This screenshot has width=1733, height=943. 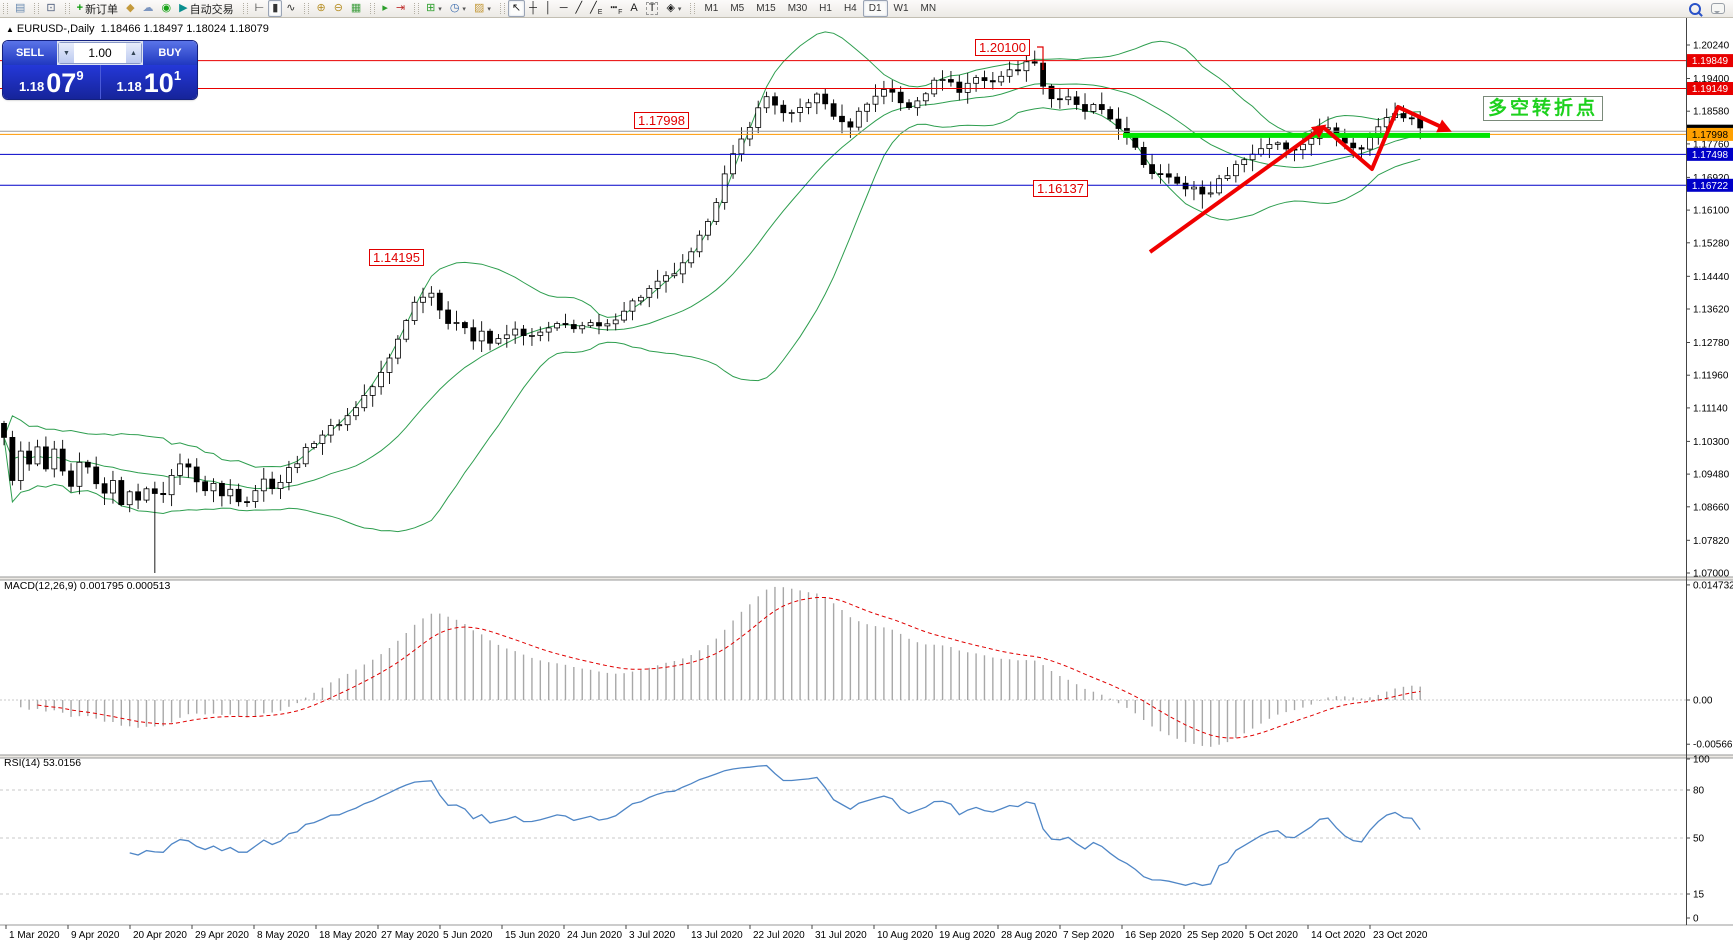 What do you see at coordinates (850, 8) in the screenshot?
I see `timeframe-h4-button: H4` at bounding box center [850, 8].